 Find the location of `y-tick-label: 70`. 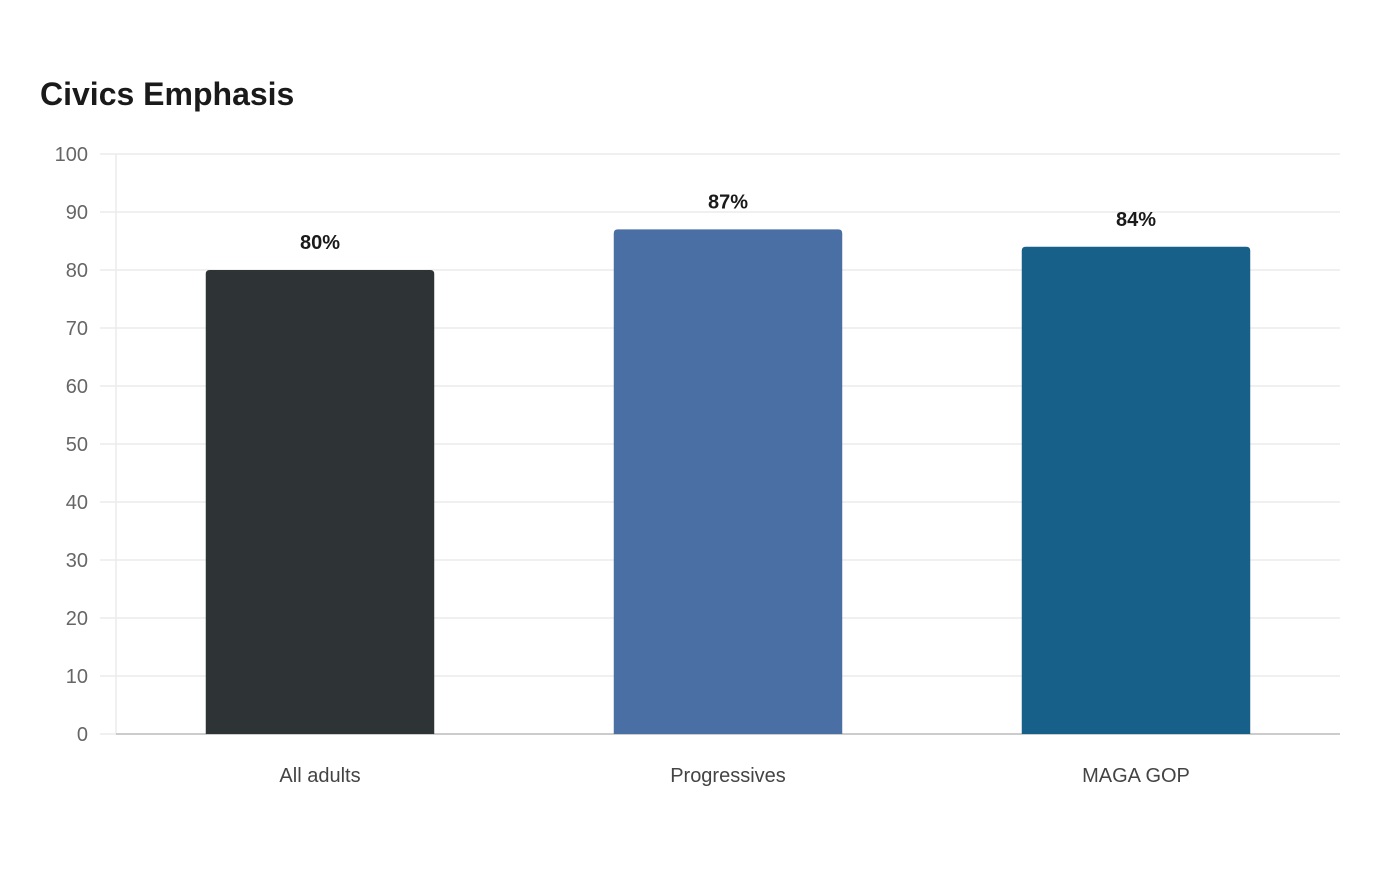

y-tick-label: 70 is located at coordinates (77, 329).